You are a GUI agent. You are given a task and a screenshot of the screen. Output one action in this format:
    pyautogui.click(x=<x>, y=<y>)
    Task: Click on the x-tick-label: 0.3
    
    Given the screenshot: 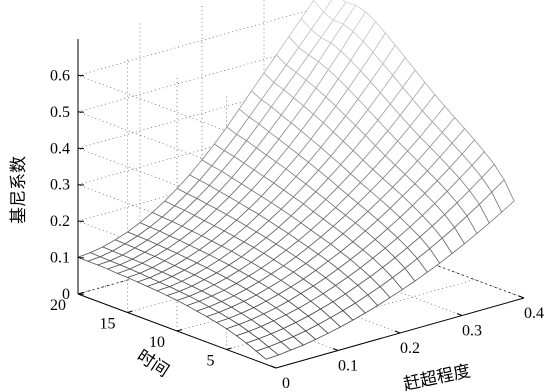 What is the action you would take?
    pyautogui.click(x=472, y=331)
    